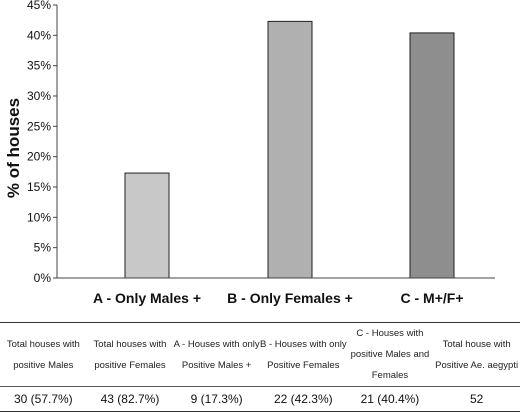 The width and height of the screenshot is (520, 412). I want to click on header-cell: Total houses with positive Females, so click(130, 354).